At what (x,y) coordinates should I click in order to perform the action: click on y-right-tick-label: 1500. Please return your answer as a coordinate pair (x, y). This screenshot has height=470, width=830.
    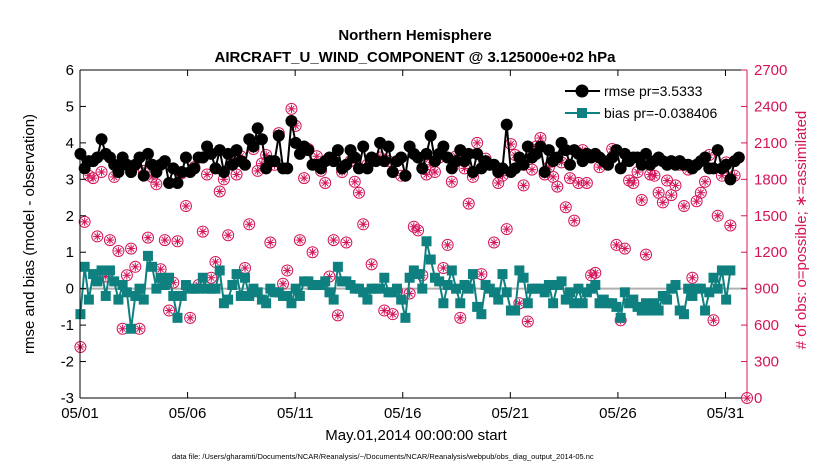
    Looking at the image, I should click on (770, 216).